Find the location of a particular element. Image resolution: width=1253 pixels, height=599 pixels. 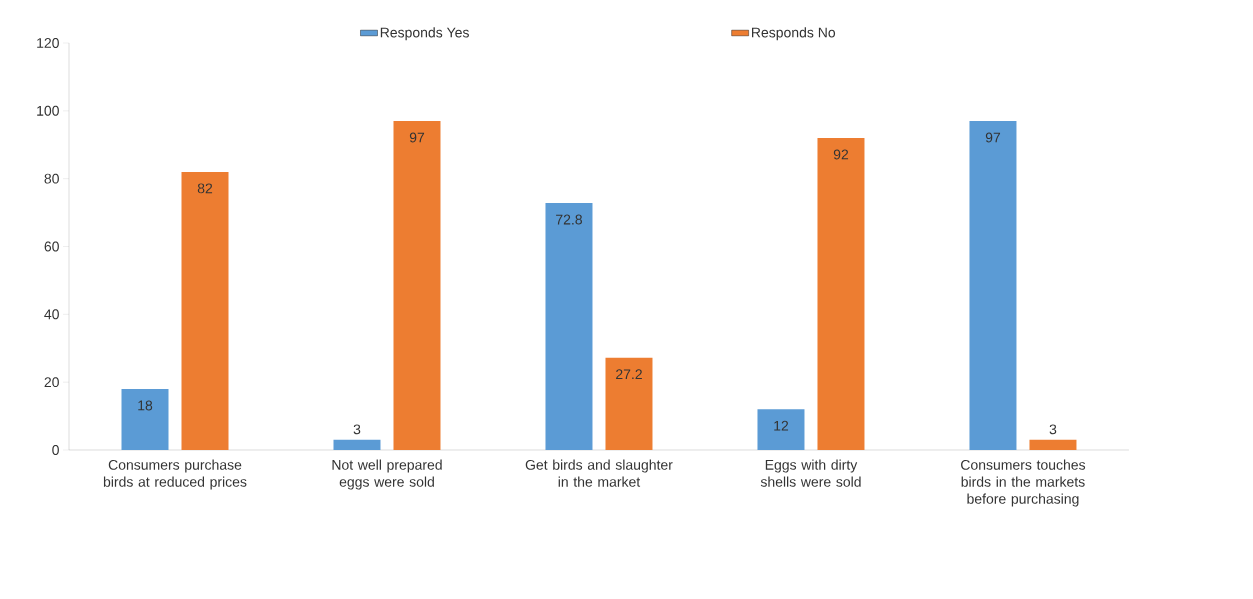

x-tick-label: Consumers purchase birds at reduced prices is located at coordinates (175, 474).